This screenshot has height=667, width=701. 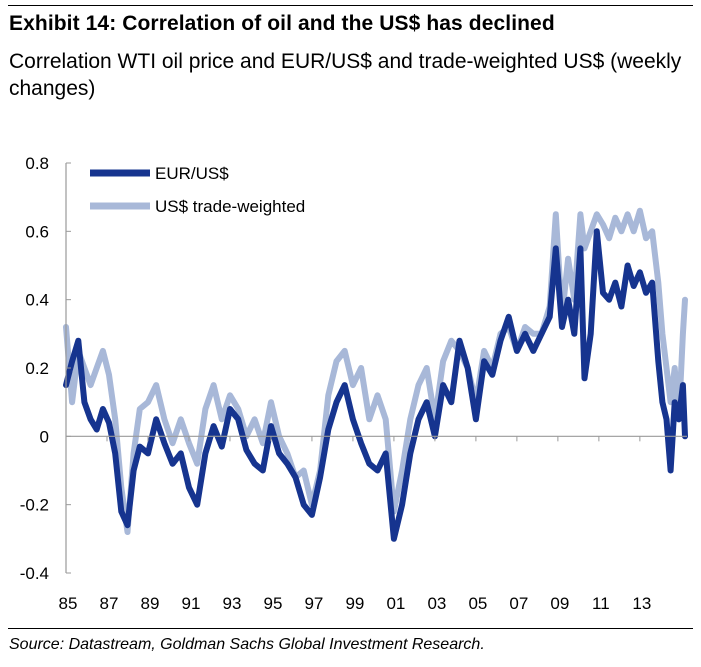 What do you see at coordinates (44, 436) in the screenshot?
I see `y-tick-label: 0` at bounding box center [44, 436].